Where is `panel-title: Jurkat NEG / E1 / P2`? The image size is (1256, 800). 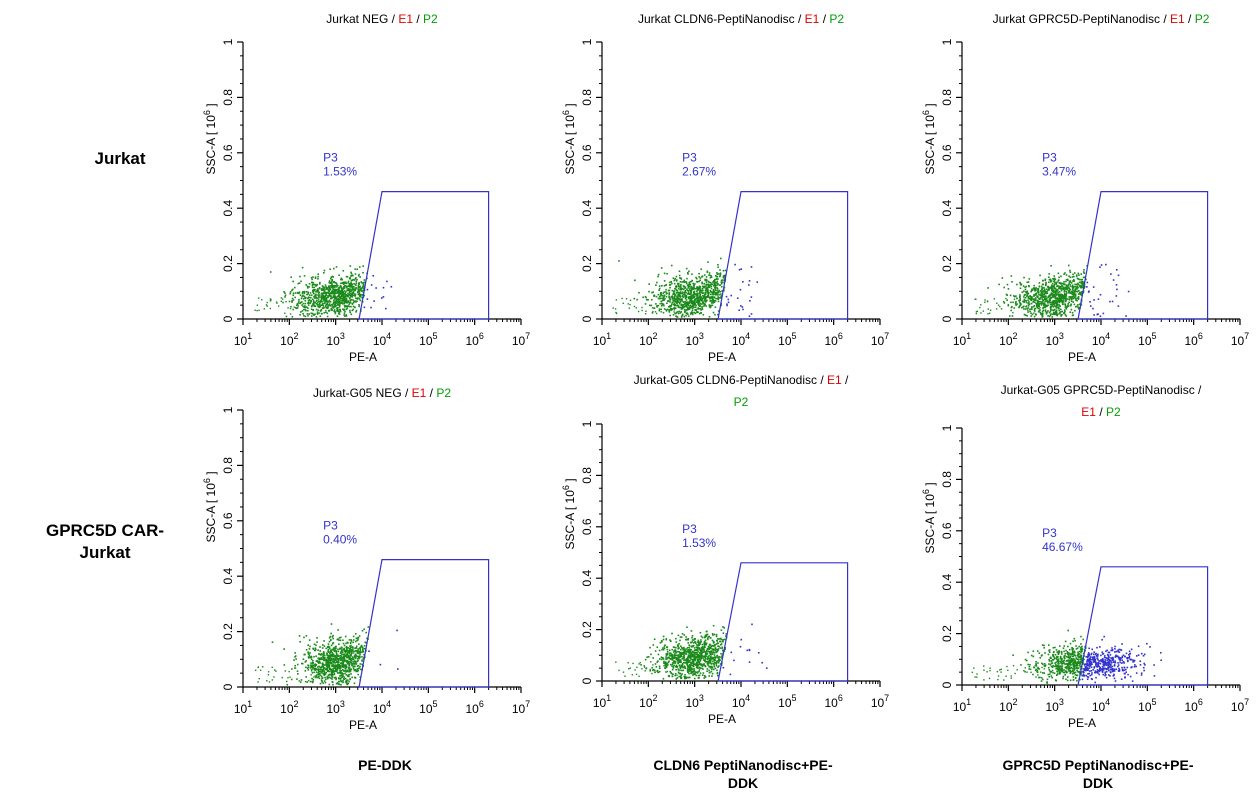 panel-title: Jurkat NEG / E1 / P2 is located at coordinates (382, 19).